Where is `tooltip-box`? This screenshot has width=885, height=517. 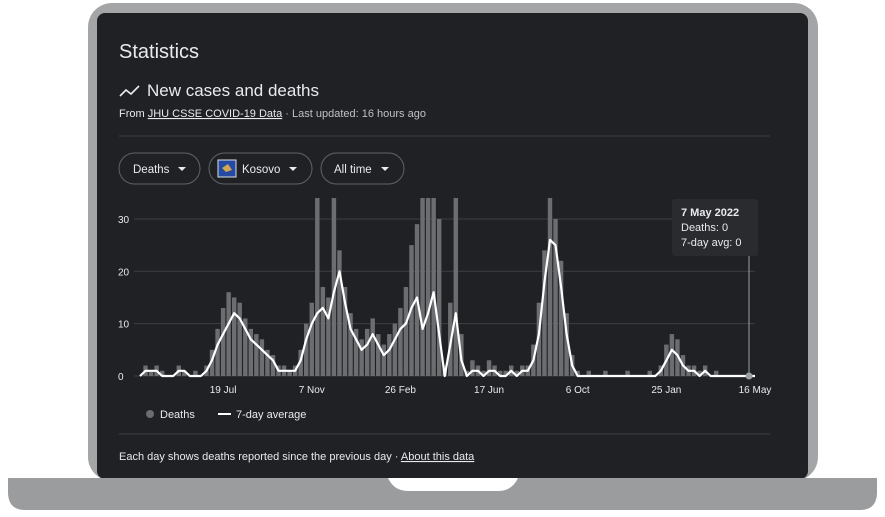 tooltip-box is located at coordinates (715, 227).